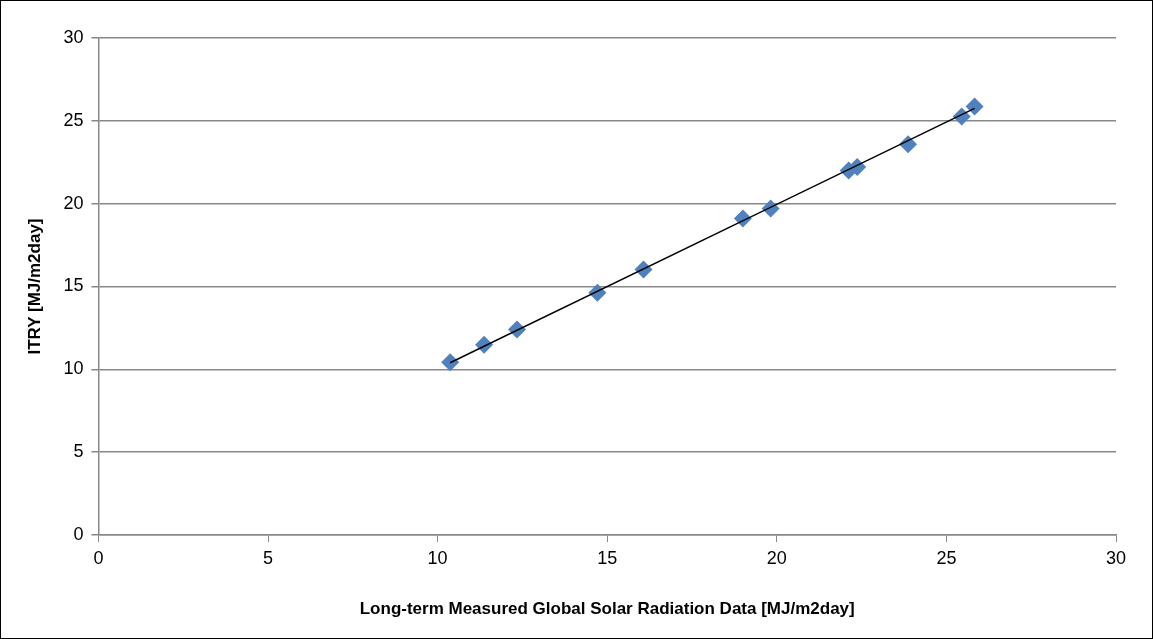 This screenshot has height=639, width=1153. Describe the element at coordinates (78, 451) in the screenshot. I see `y-tick-label: 5` at that location.